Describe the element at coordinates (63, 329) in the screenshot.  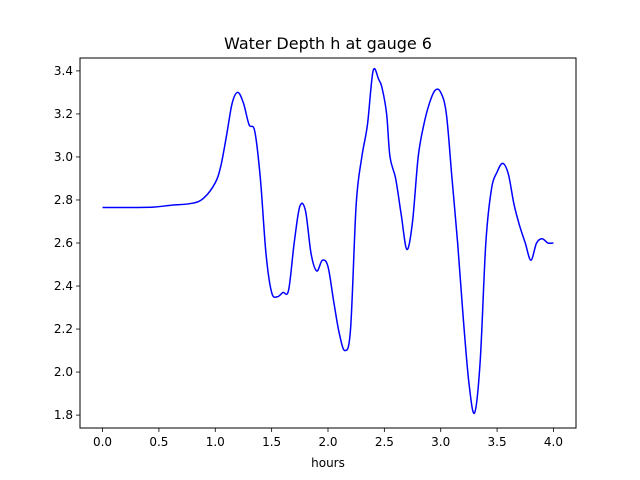
I see `y-tick-label: 2.2` at that location.